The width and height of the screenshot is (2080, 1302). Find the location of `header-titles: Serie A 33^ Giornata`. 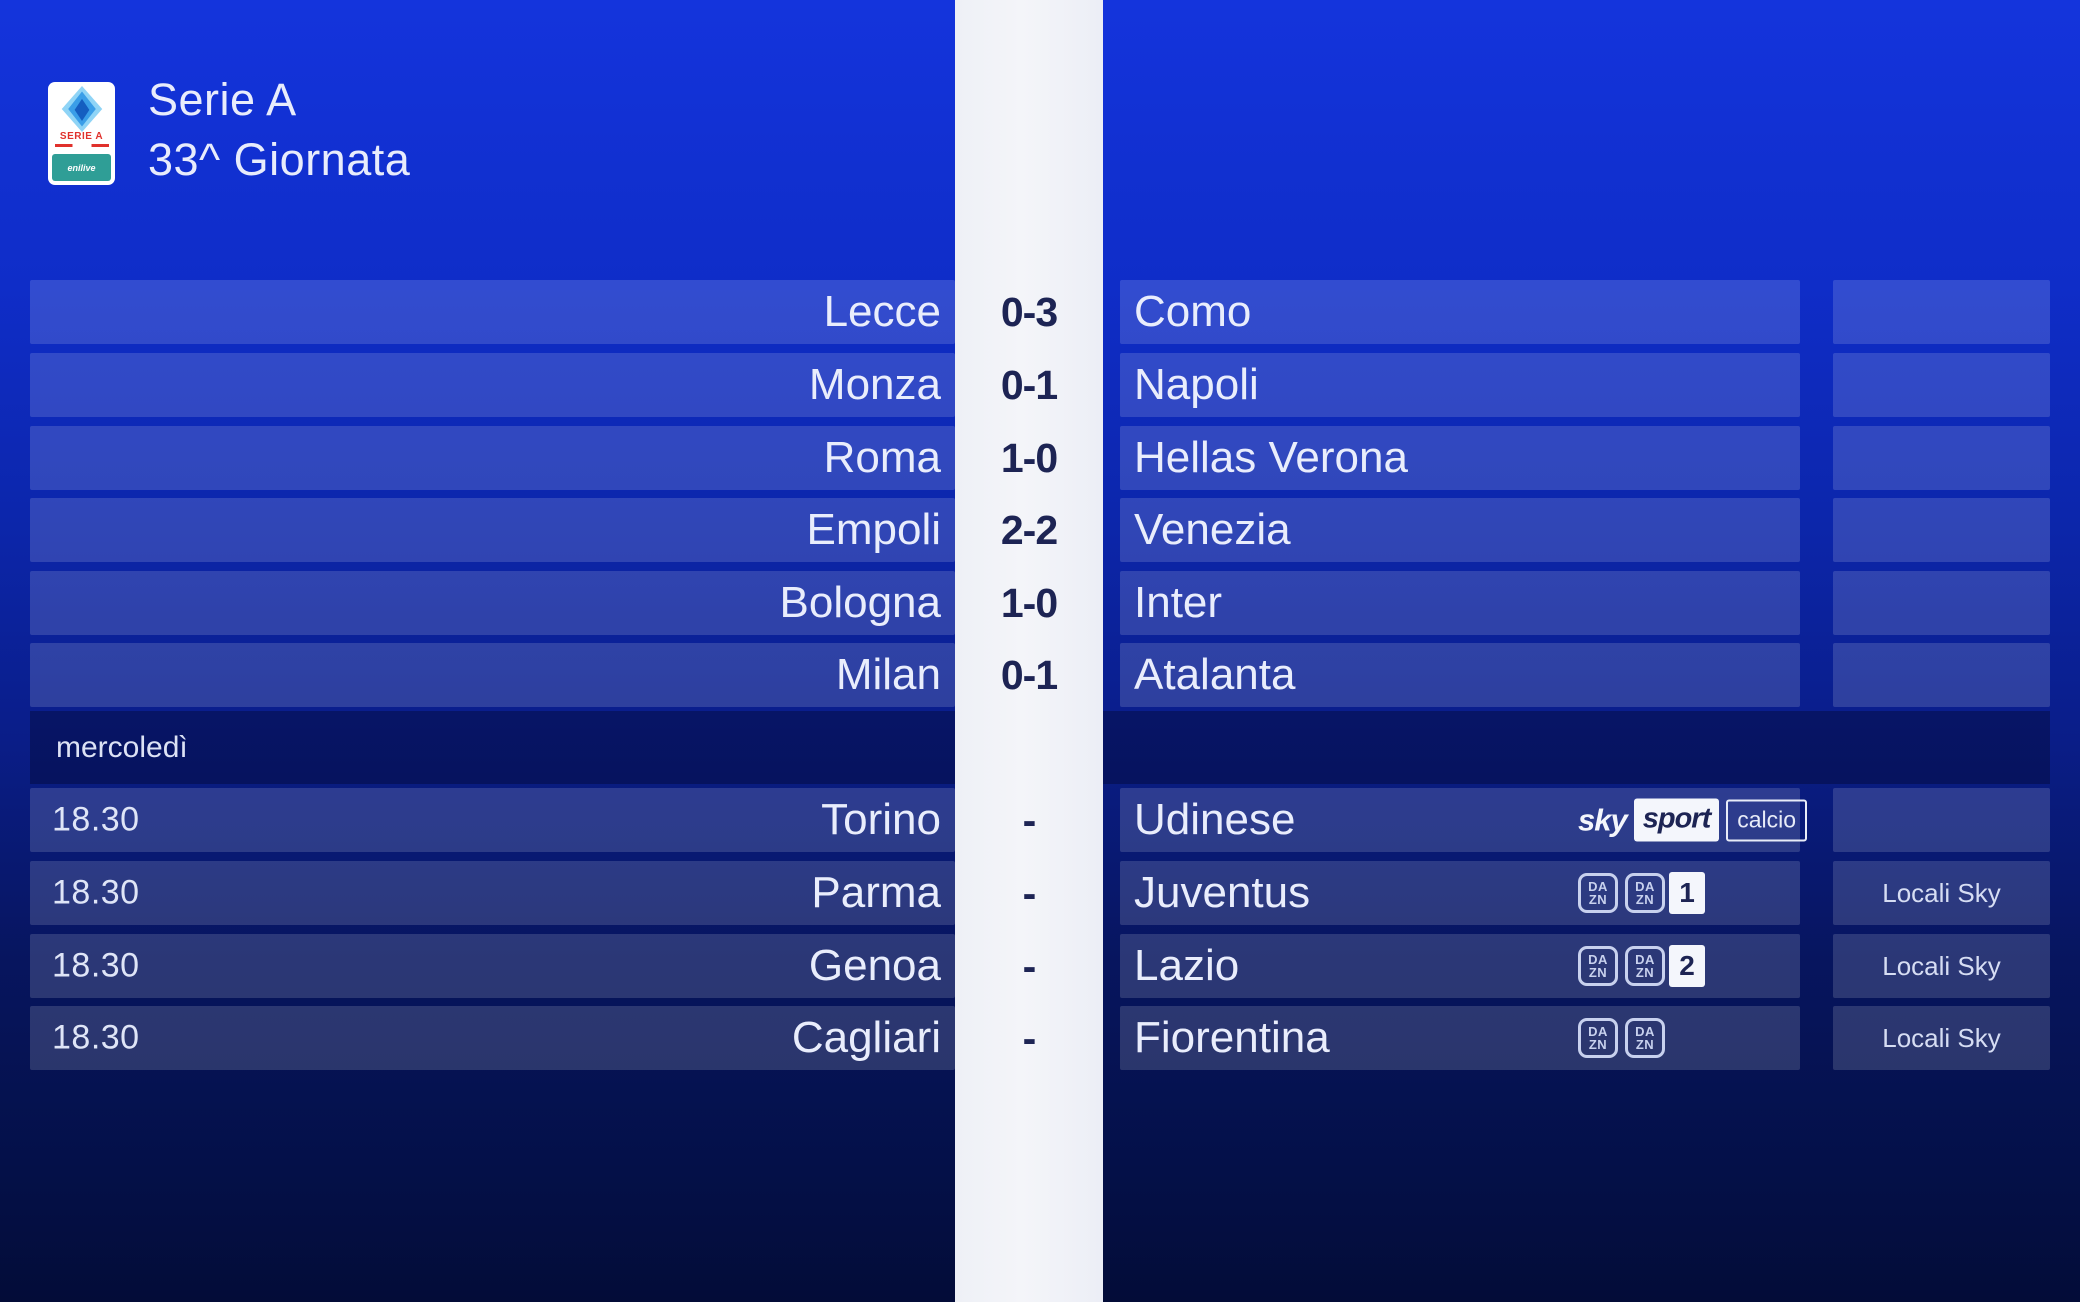

header-titles: Serie A 33^ Giornata is located at coordinates (279, 130).